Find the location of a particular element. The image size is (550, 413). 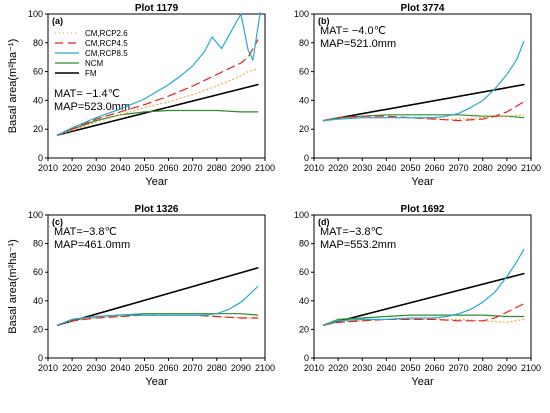

panel-label: (a) is located at coordinates (57, 21).